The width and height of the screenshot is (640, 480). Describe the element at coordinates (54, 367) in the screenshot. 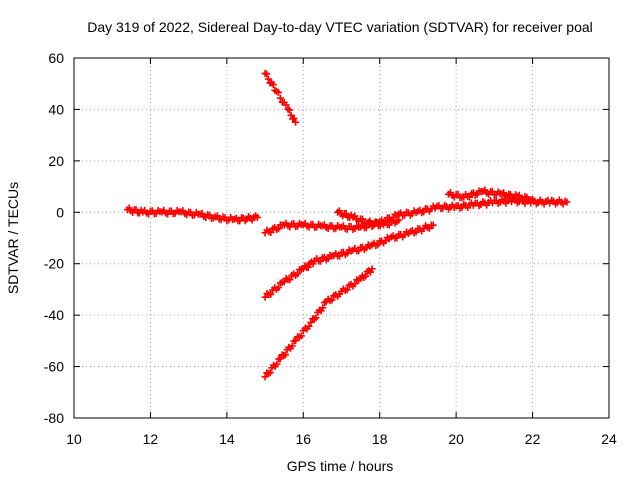

I see `y-tick-label: -60` at that location.